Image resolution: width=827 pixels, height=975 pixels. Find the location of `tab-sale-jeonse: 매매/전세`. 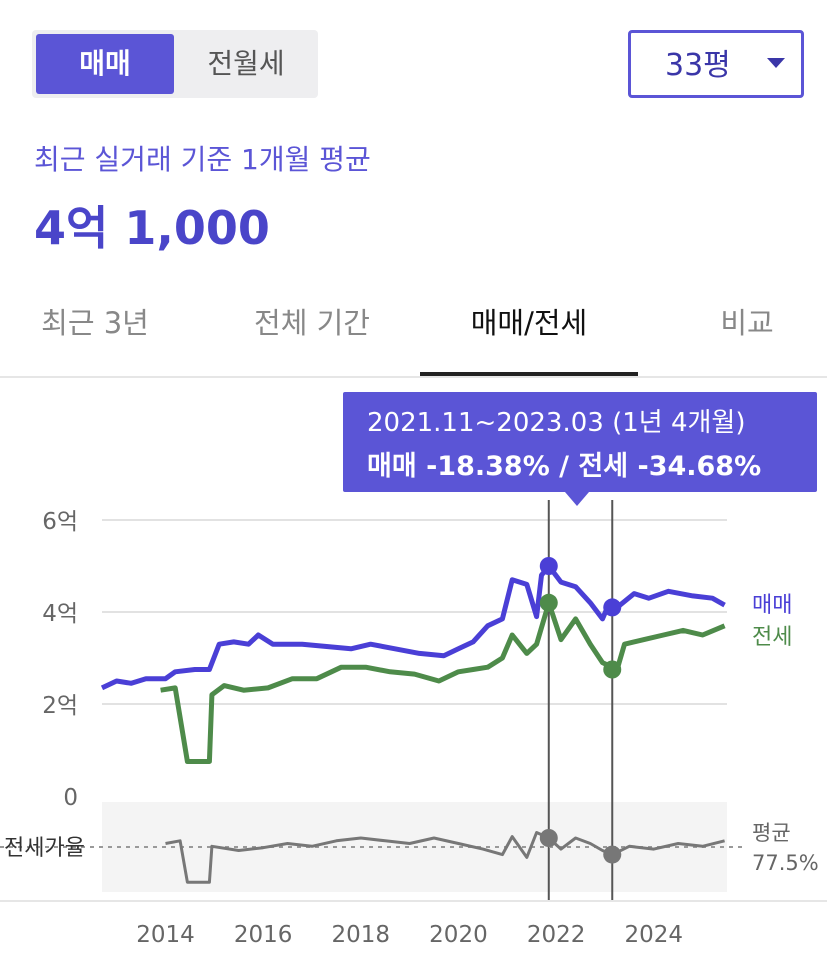

tab-sale-jeonse: 매매/전세 is located at coordinates (529, 336).